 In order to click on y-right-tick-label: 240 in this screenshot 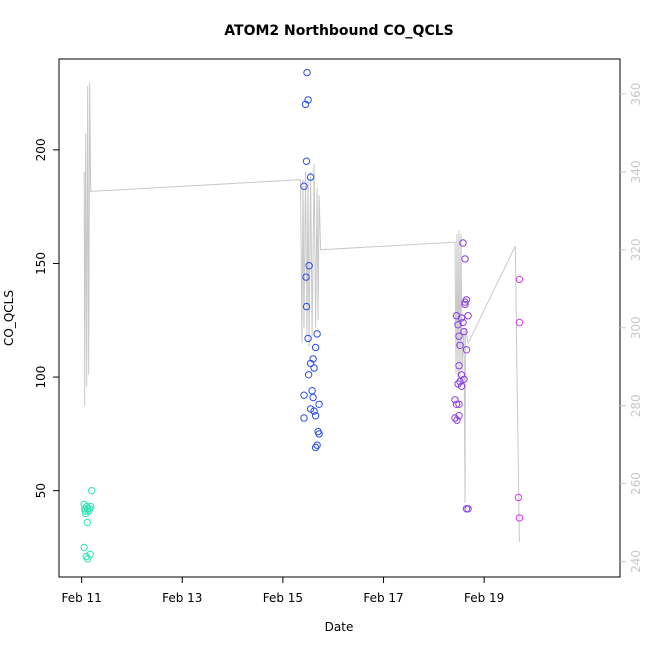, I will do `click(636, 561)`.